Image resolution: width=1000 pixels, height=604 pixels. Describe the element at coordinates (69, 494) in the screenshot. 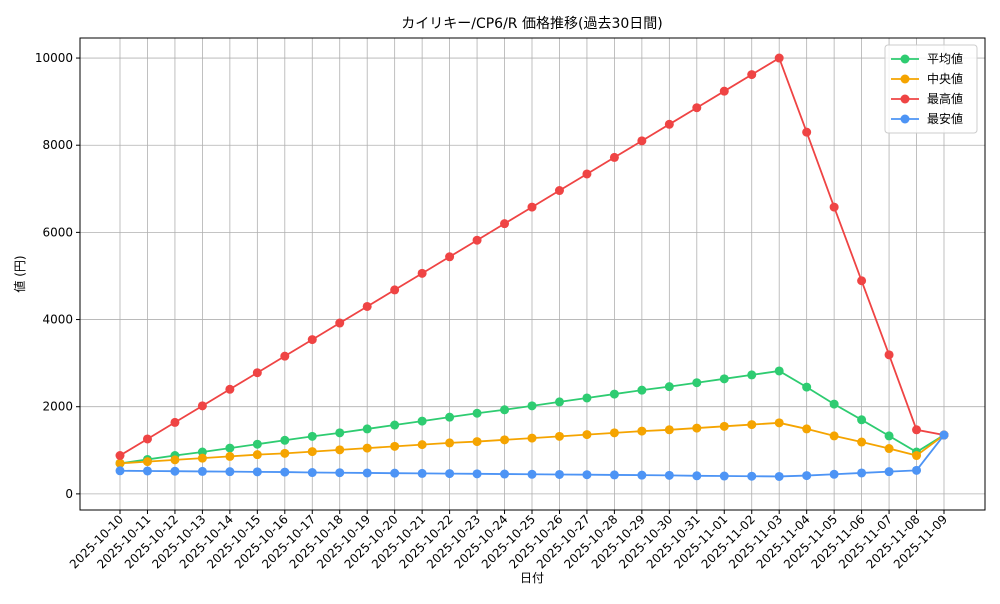

I see `y-tick-label: 0` at that location.